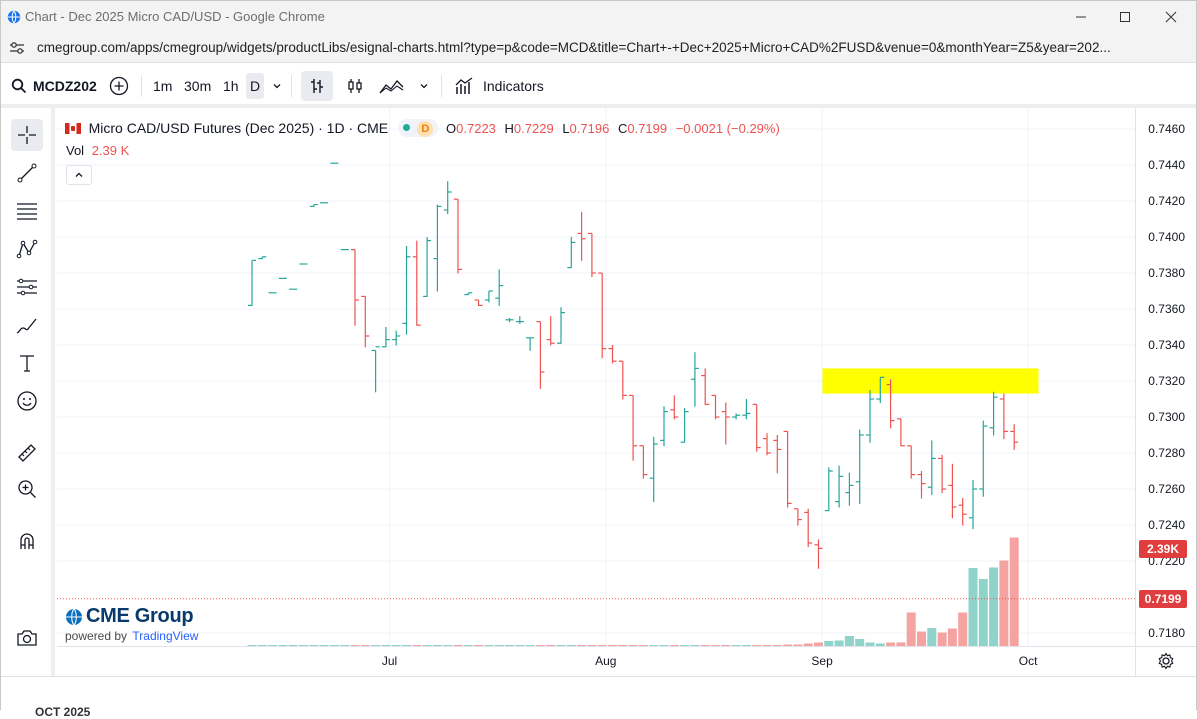 This screenshot has width=1197, height=719. What do you see at coordinates (355, 85) in the screenshot?
I see `candles-button` at bounding box center [355, 85].